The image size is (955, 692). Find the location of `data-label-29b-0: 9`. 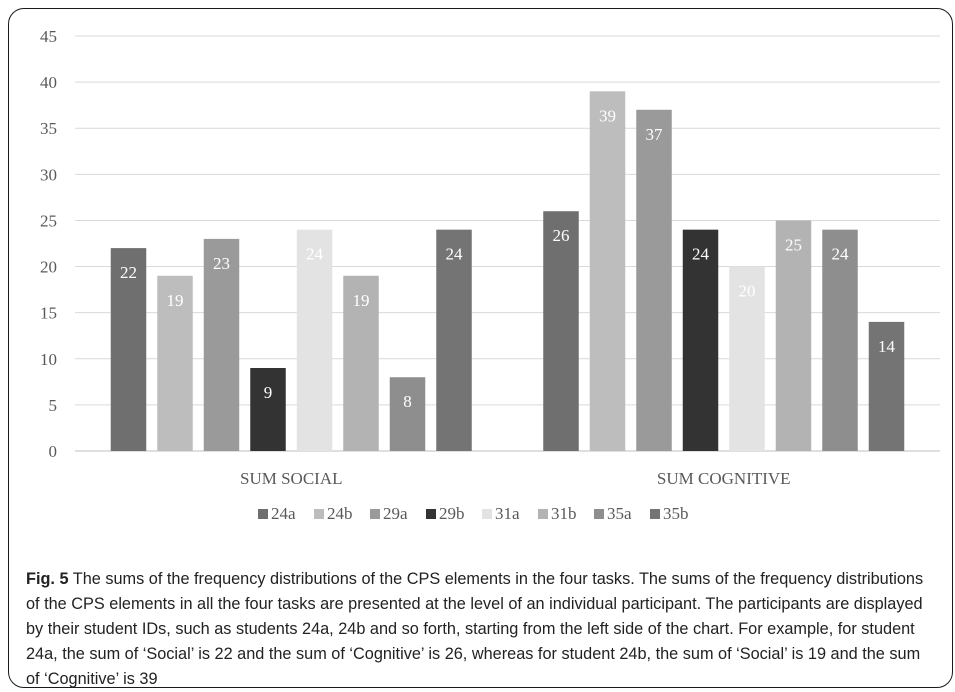

data-label-29b-0: 9 is located at coordinates (268, 392).